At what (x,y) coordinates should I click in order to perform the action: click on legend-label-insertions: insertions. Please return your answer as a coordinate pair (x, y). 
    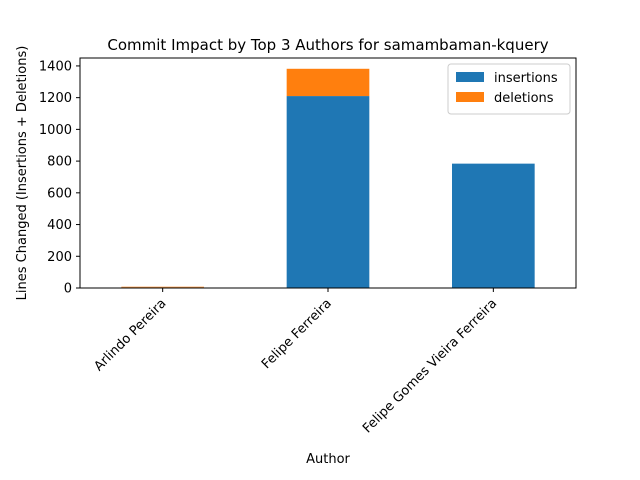
    Looking at the image, I should click on (526, 78).